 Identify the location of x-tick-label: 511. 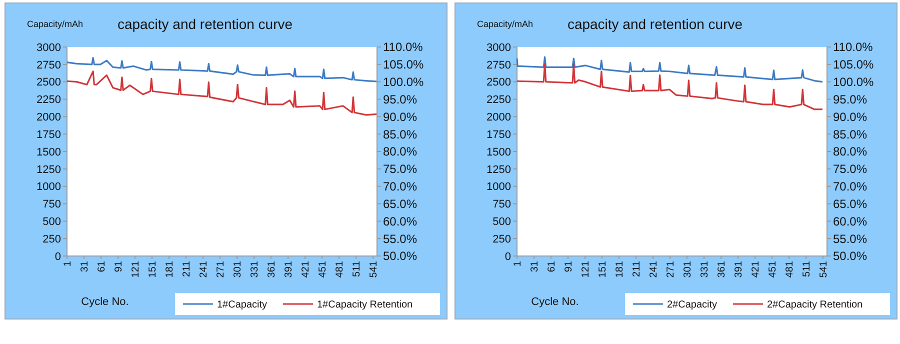
(357, 268).